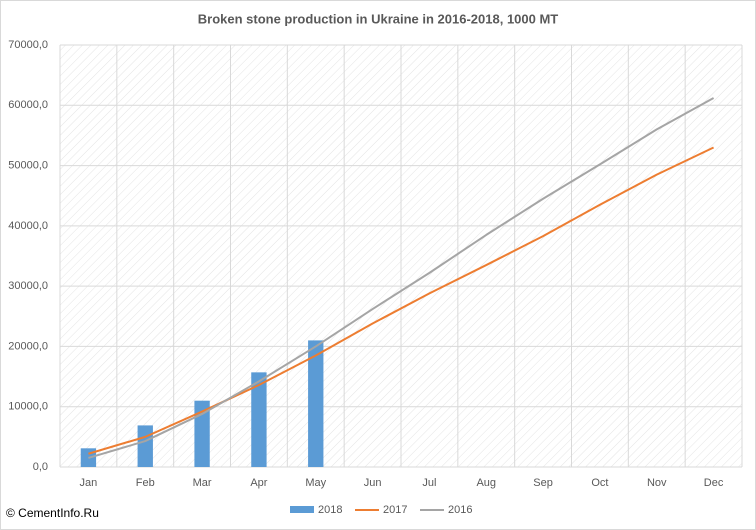 This screenshot has width=756, height=530. Describe the element at coordinates (395, 510) in the screenshot. I see `legend-label: 2017` at that location.